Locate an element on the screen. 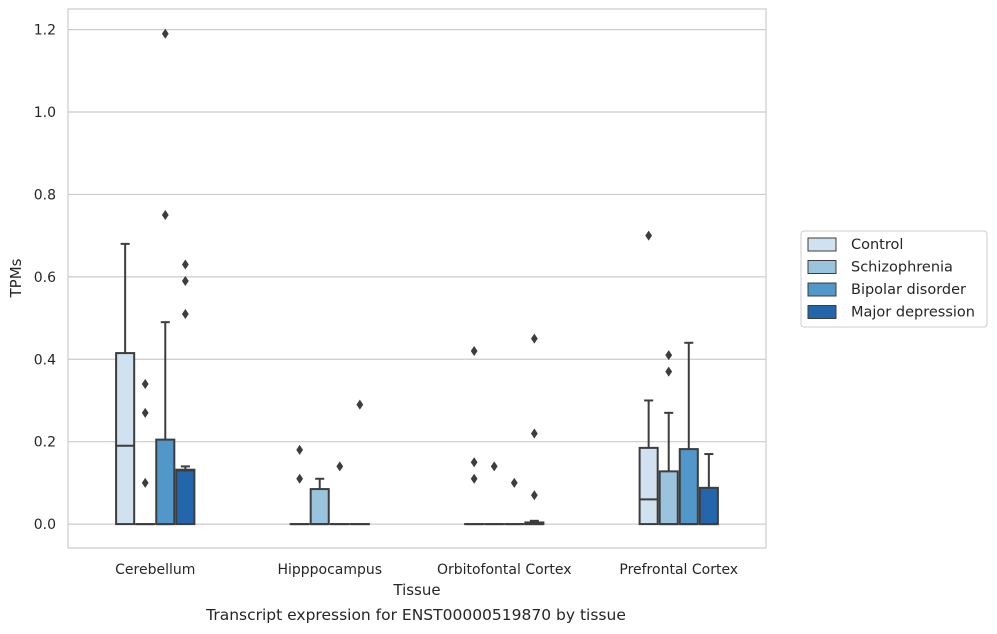 This screenshot has height=634, width=997. x-tick-label: Orbitofontal Cortex is located at coordinates (504, 570).